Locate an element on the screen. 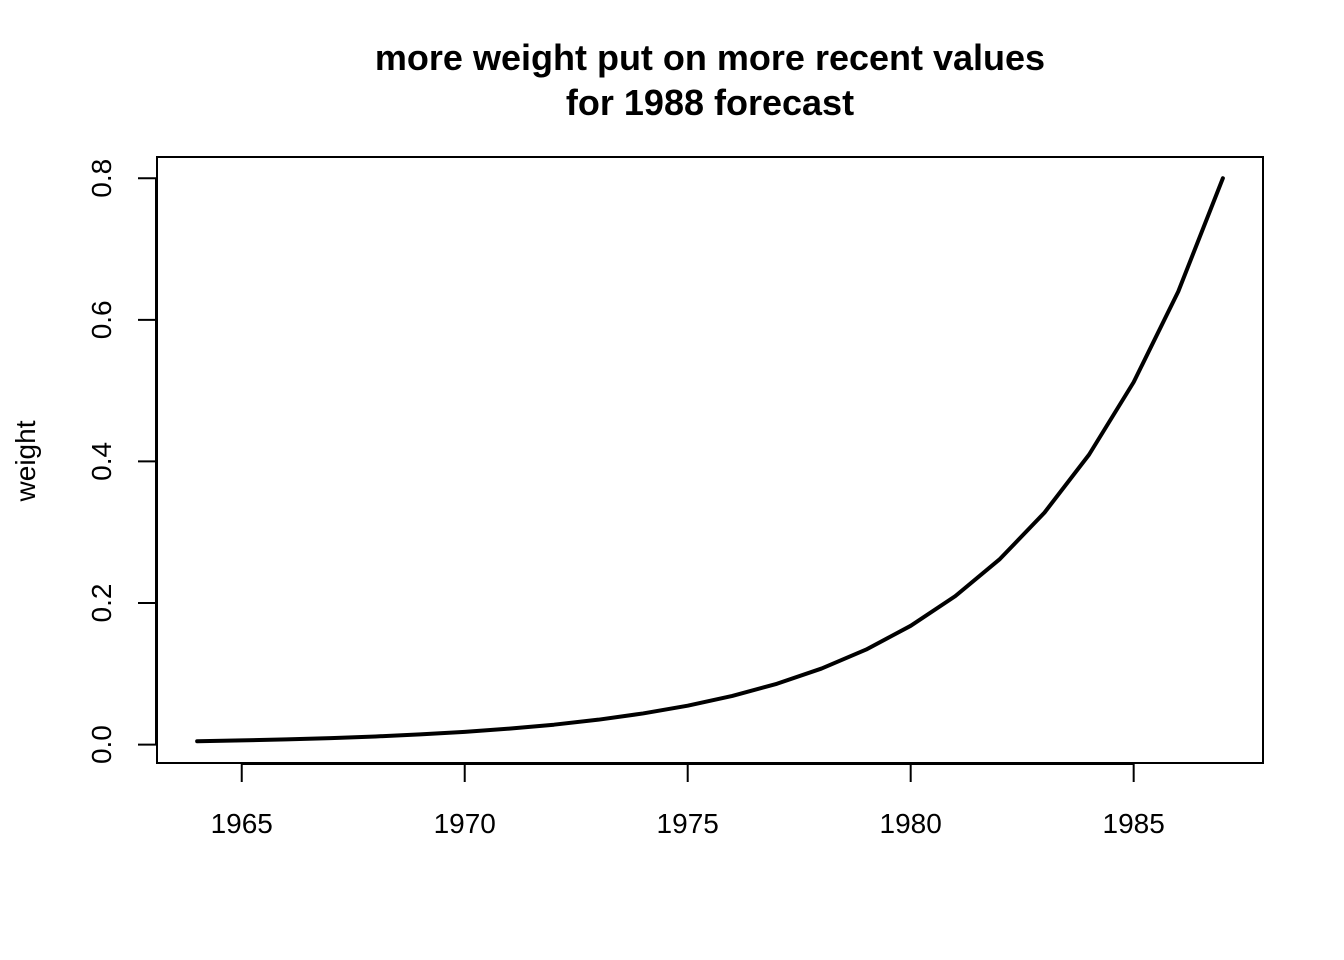 The height and width of the screenshot is (960, 1344). x-axis: 1965 1970 1975 1980 1985 is located at coordinates (688, 801).